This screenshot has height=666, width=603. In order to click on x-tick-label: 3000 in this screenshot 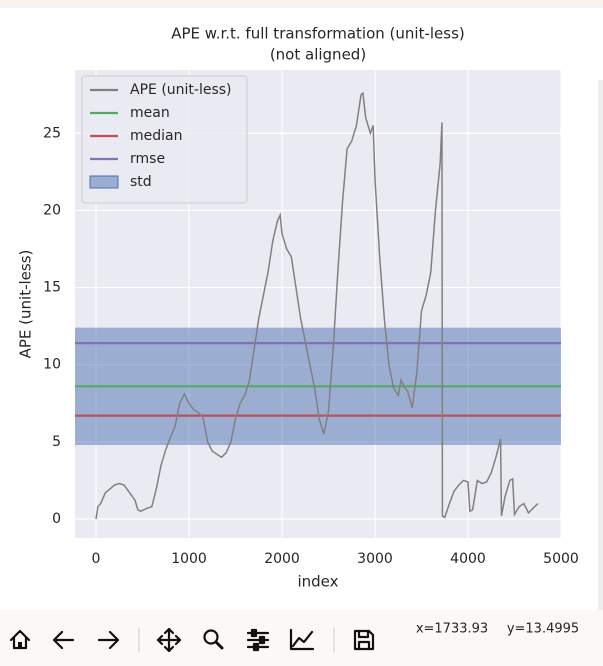, I will do `click(375, 559)`.